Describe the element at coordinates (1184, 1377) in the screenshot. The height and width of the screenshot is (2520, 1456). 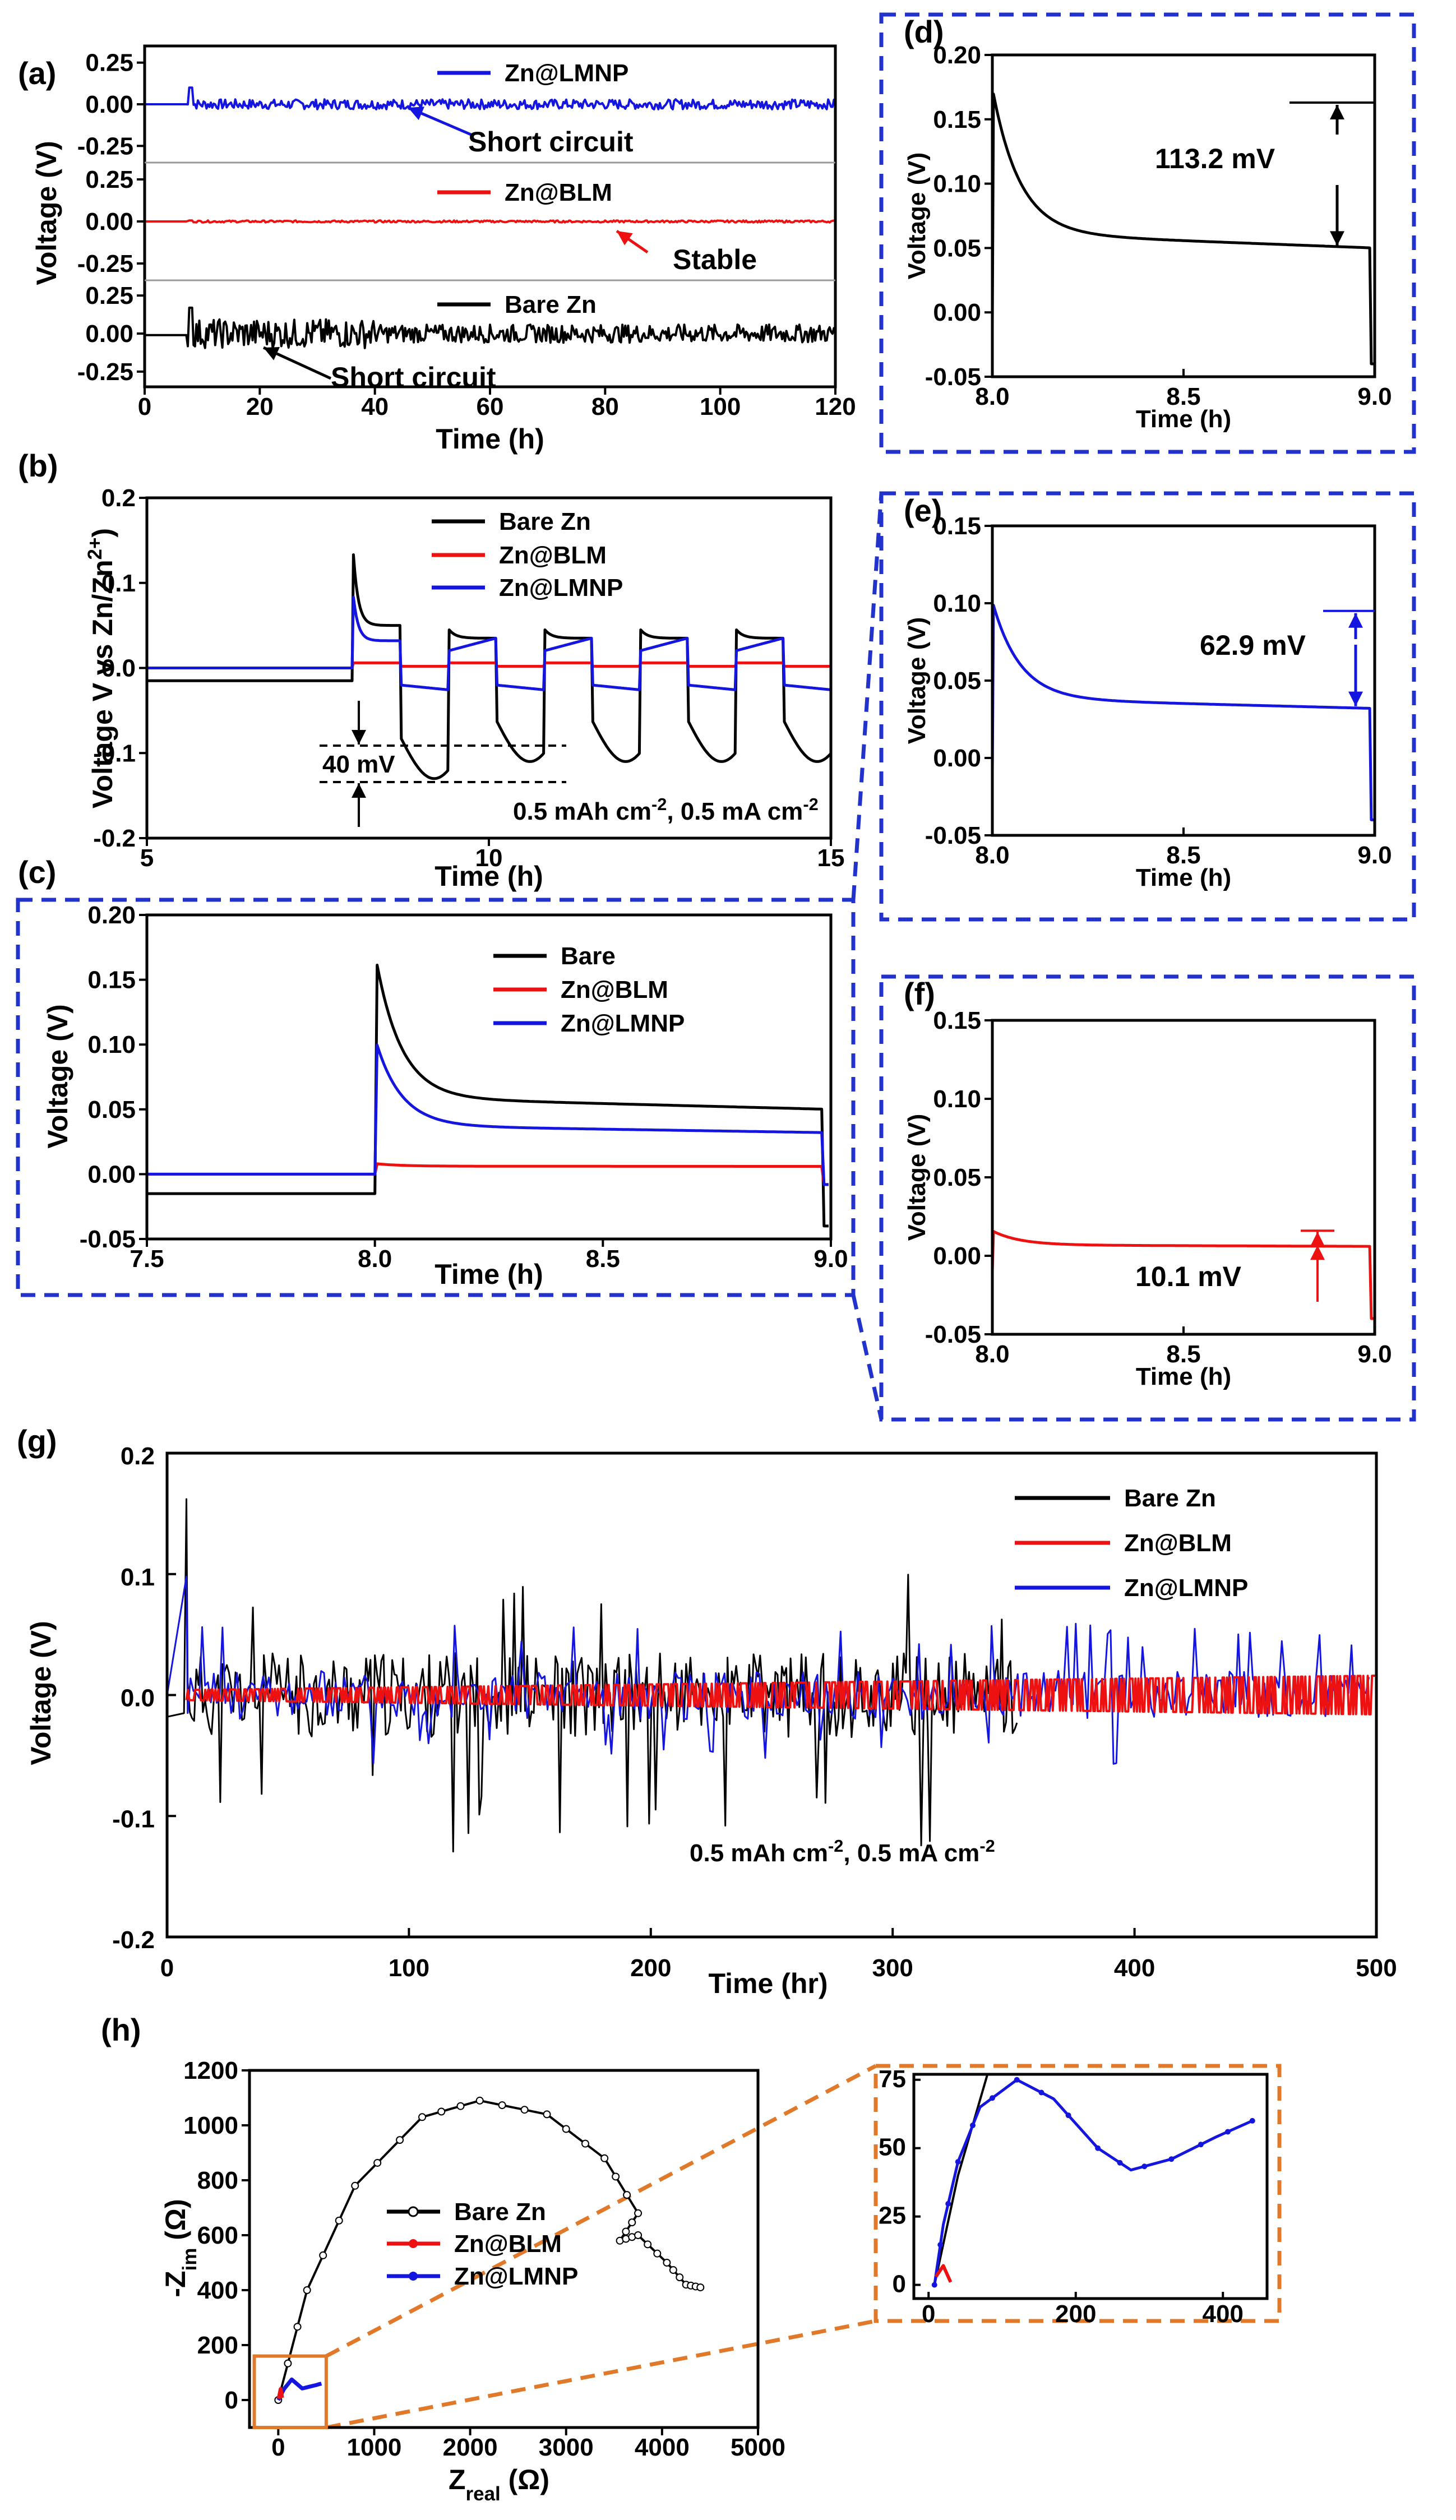
I see `panel-f-xlabel: Time (h)` at that location.